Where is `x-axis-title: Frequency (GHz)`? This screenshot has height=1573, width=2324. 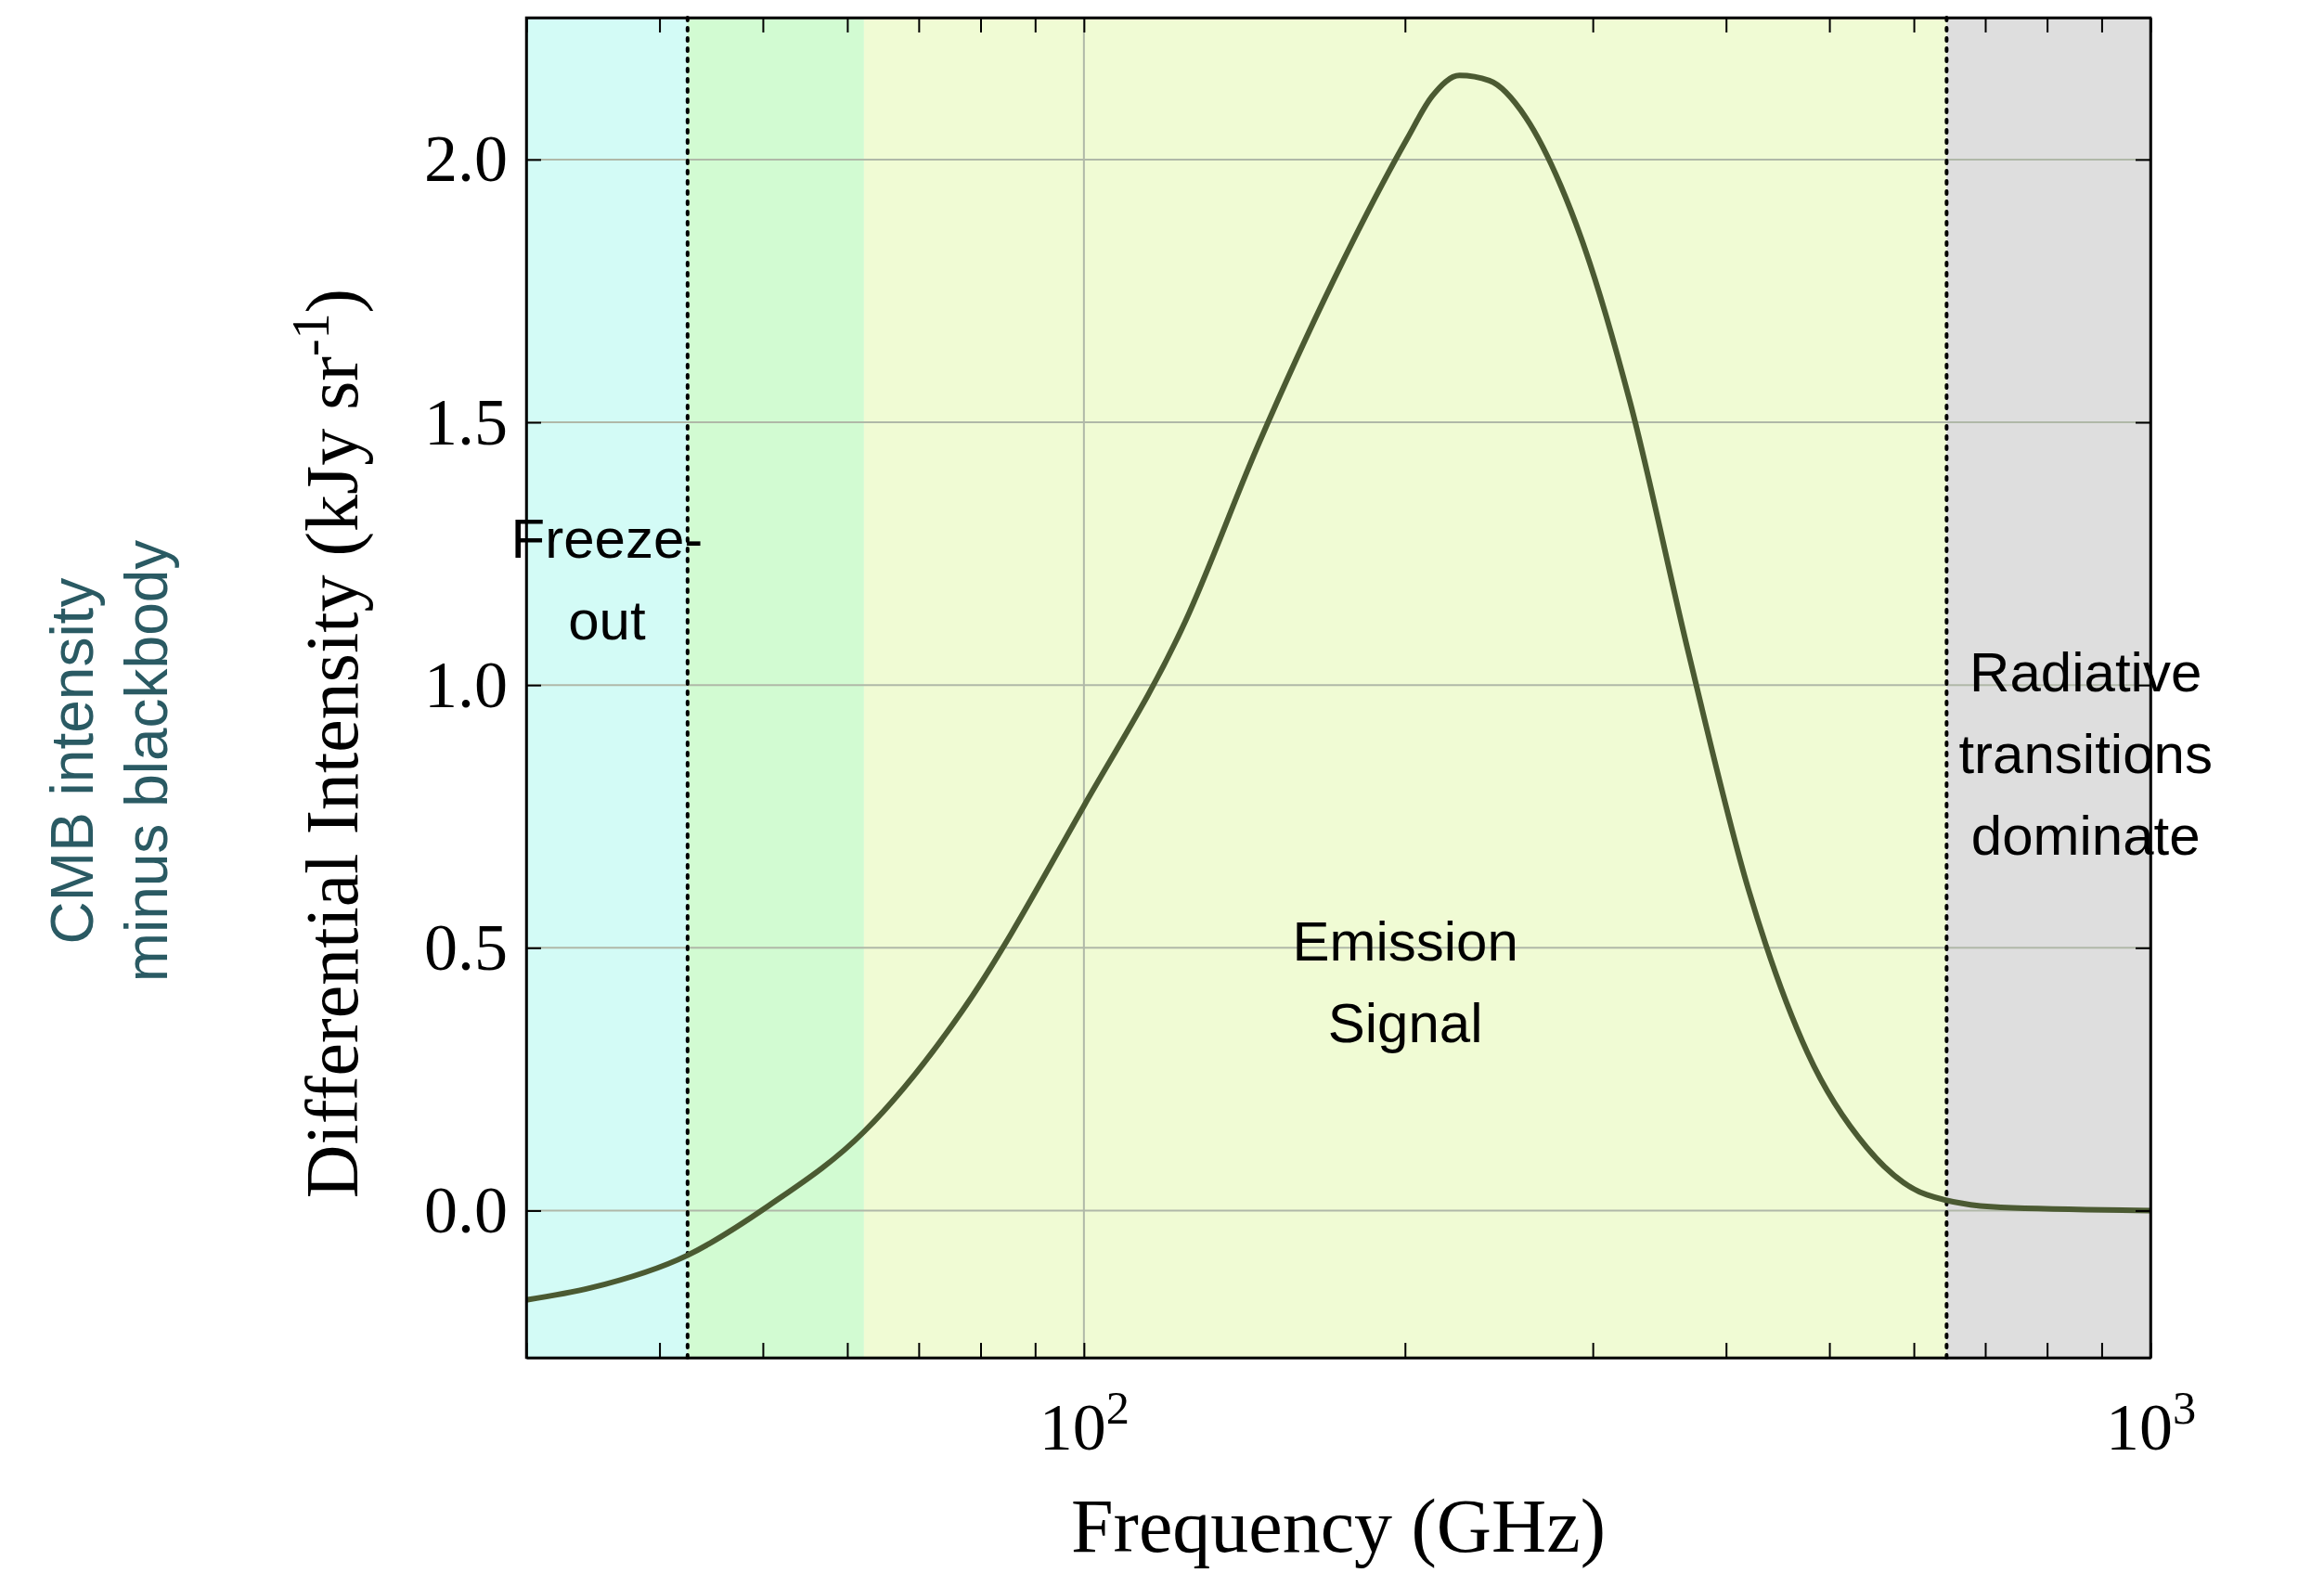
x-axis-title: Frequency (GHz) is located at coordinates (1338, 1526).